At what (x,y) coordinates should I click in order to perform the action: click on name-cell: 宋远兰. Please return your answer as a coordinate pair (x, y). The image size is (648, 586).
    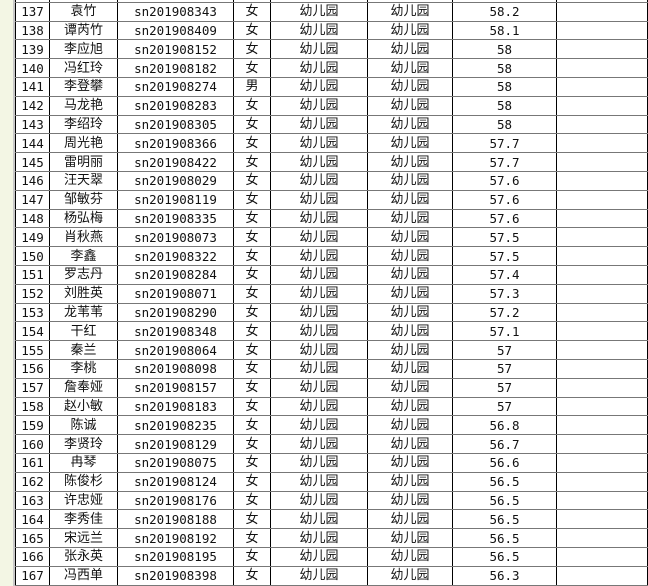
    Looking at the image, I should click on (83, 538).